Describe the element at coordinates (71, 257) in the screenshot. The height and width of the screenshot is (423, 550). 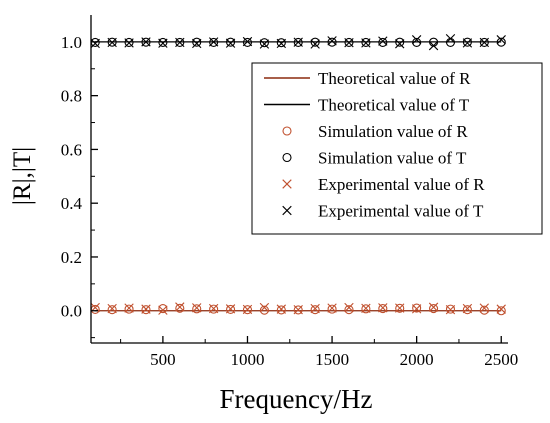
I see `y-tick-label: 0.2` at that location.